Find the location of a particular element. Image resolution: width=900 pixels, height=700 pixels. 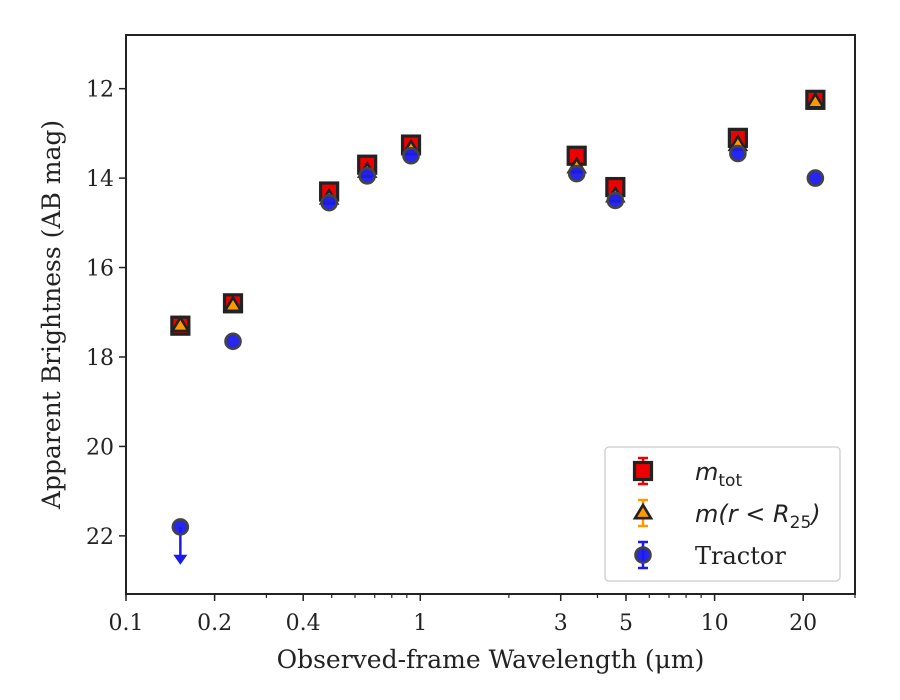

y-tick-label: 14 is located at coordinates (100, 179).